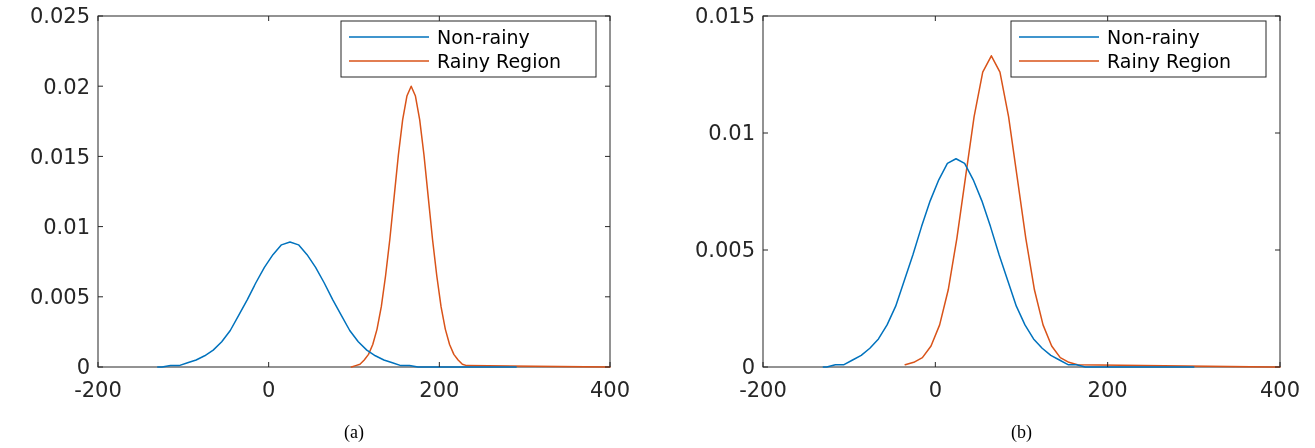 This screenshot has height=448, width=1315. Describe the element at coordinates (1021, 432) in the screenshot. I see `text: (b)` at that location.